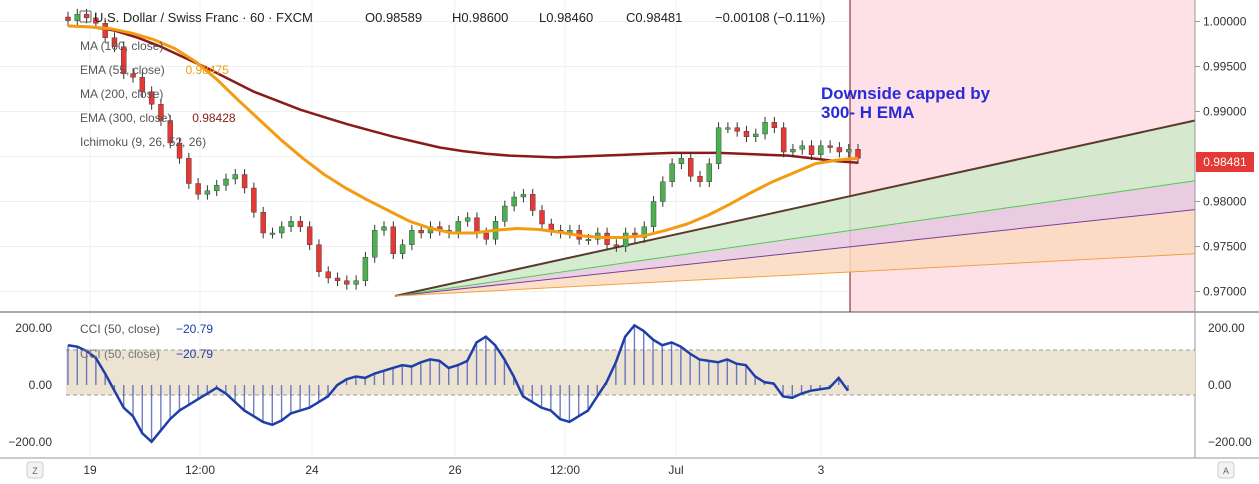  What do you see at coordinates (1225, 162) in the screenshot?
I see `last-price-value: 0.98481` at bounding box center [1225, 162].